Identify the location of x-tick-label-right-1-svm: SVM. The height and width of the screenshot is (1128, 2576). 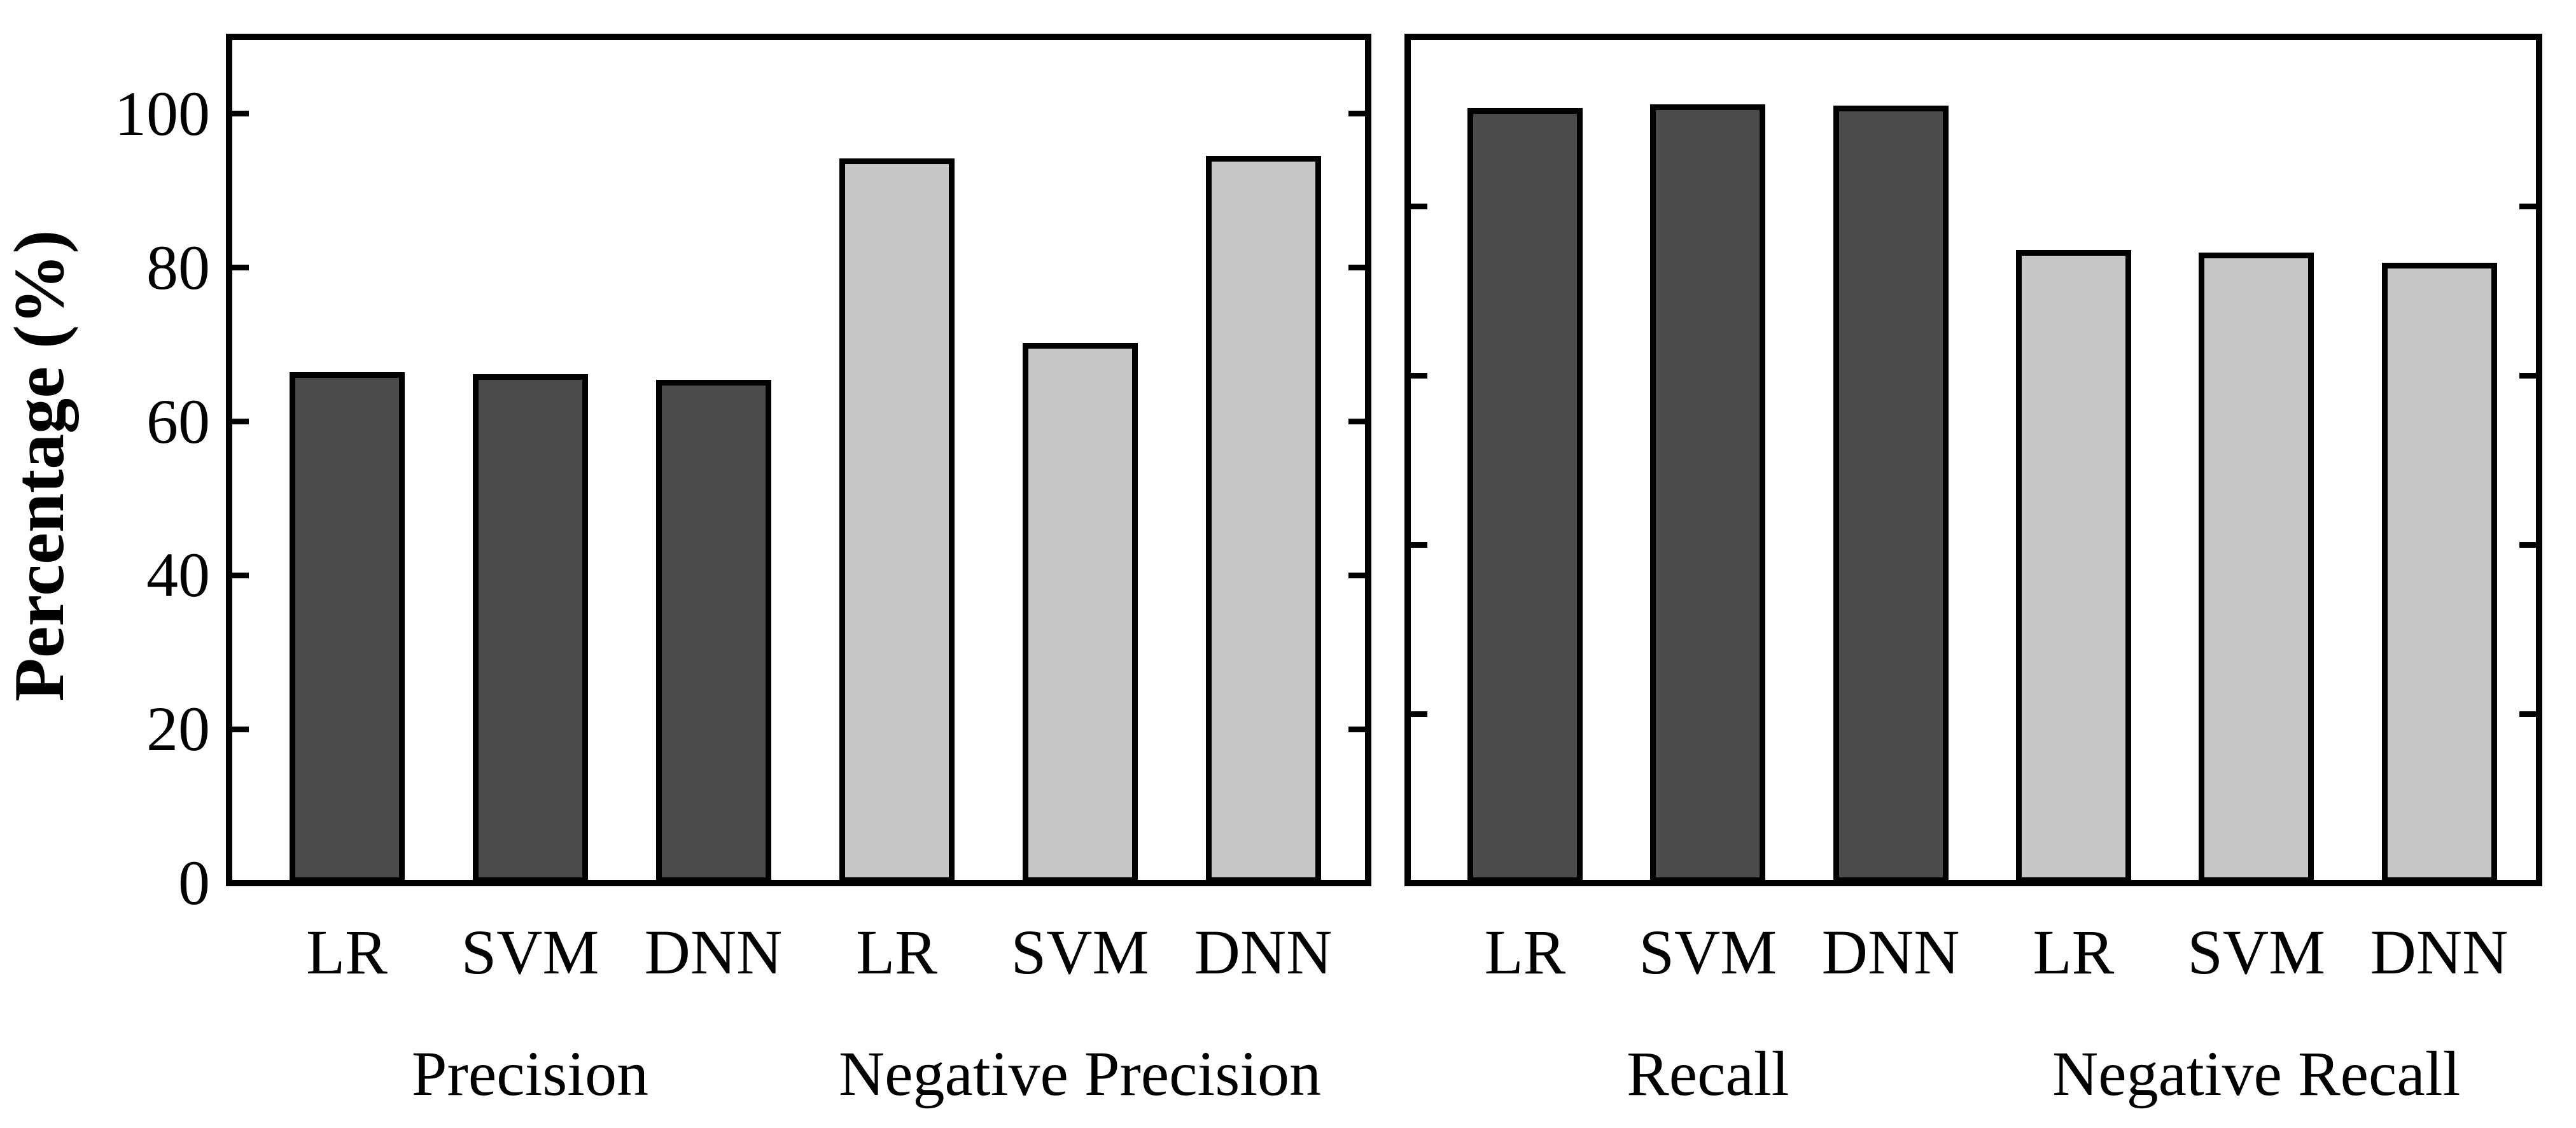
(1708, 952).